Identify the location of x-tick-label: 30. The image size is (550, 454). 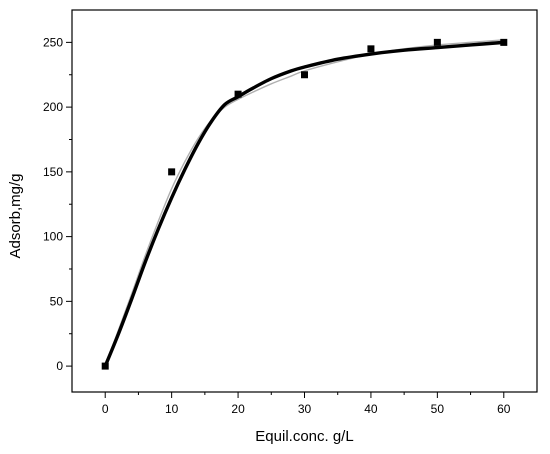
(305, 409).